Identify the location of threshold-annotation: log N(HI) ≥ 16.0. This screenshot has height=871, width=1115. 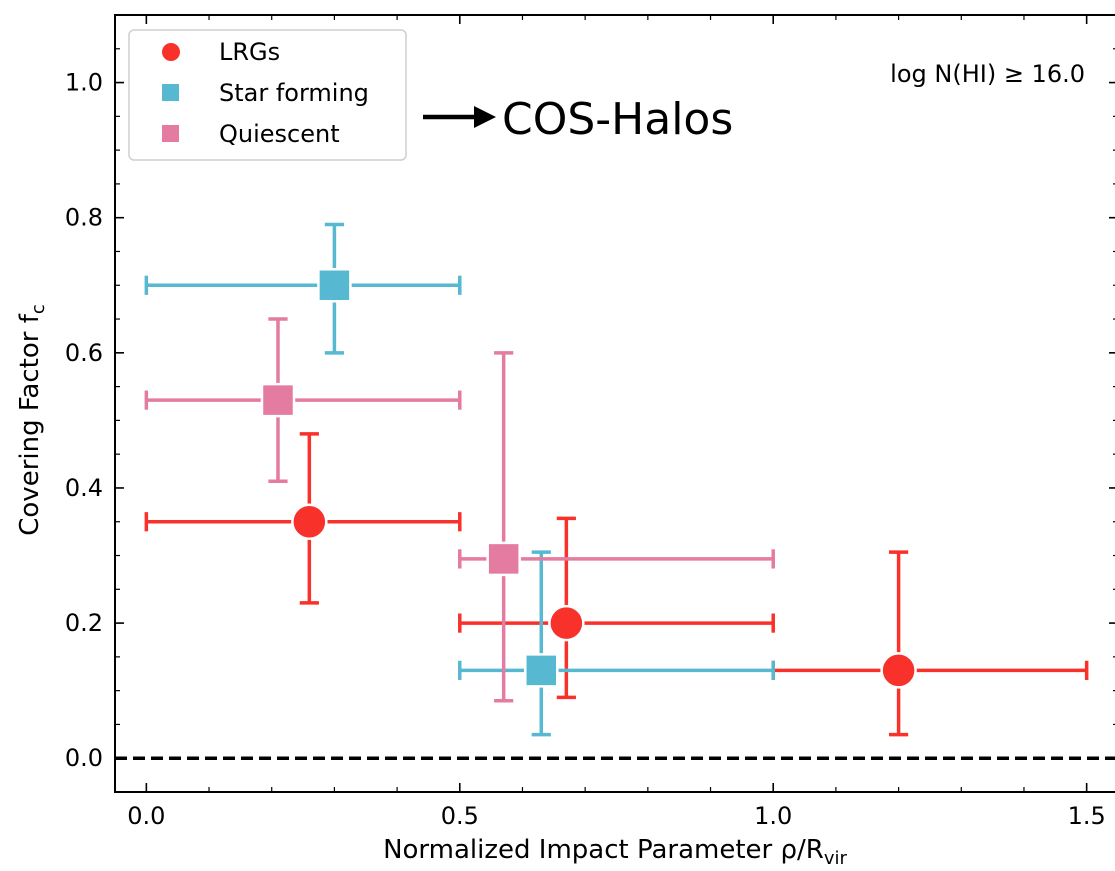
(987, 74).